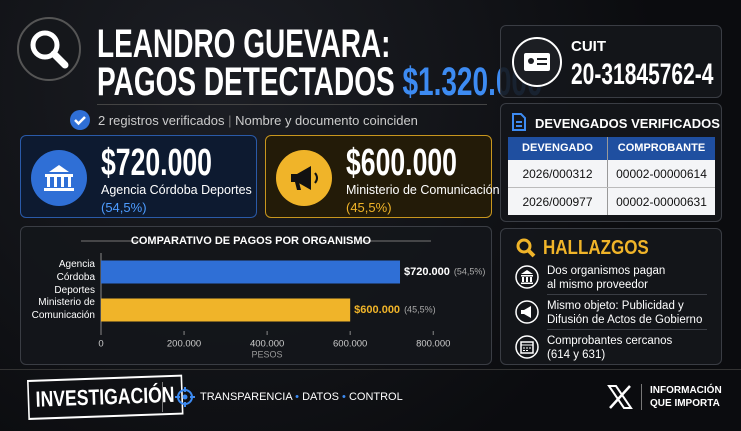 Image resolution: width=741 pixels, height=431 pixels. I want to click on x-tick-label: 600.000, so click(350, 344).